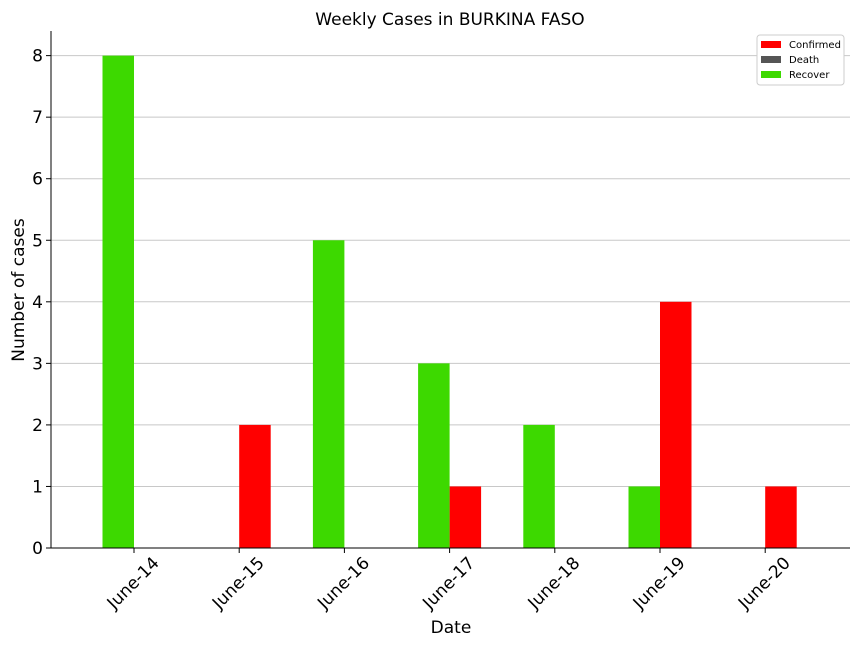 This screenshot has width=864, height=648. I want to click on y-tick-label: 7, so click(37, 118).